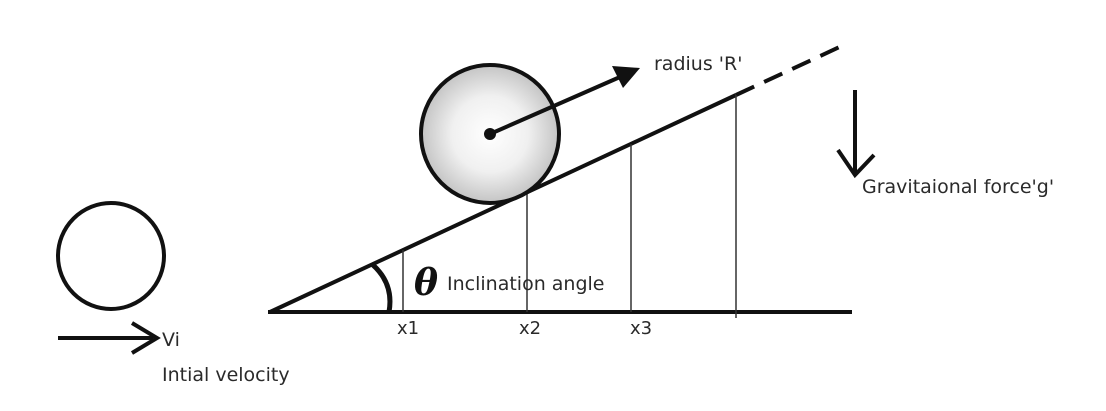 The height and width of the screenshot is (411, 1106). I want to click on x2-label: x2, so click(530, 328).